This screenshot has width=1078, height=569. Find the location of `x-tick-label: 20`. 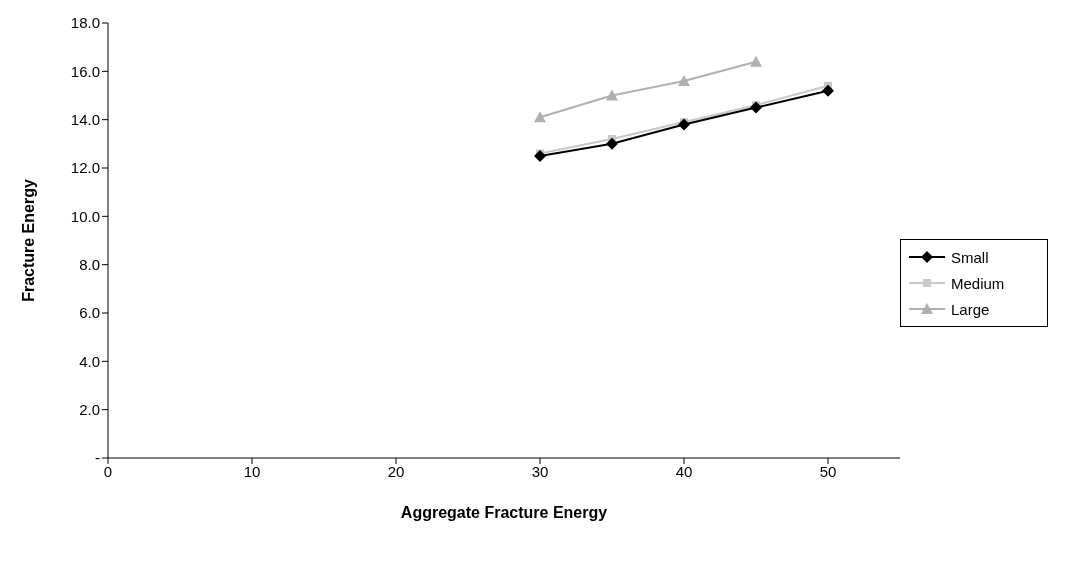

x-tick-label: 20 is located at coordinates (396, 471).